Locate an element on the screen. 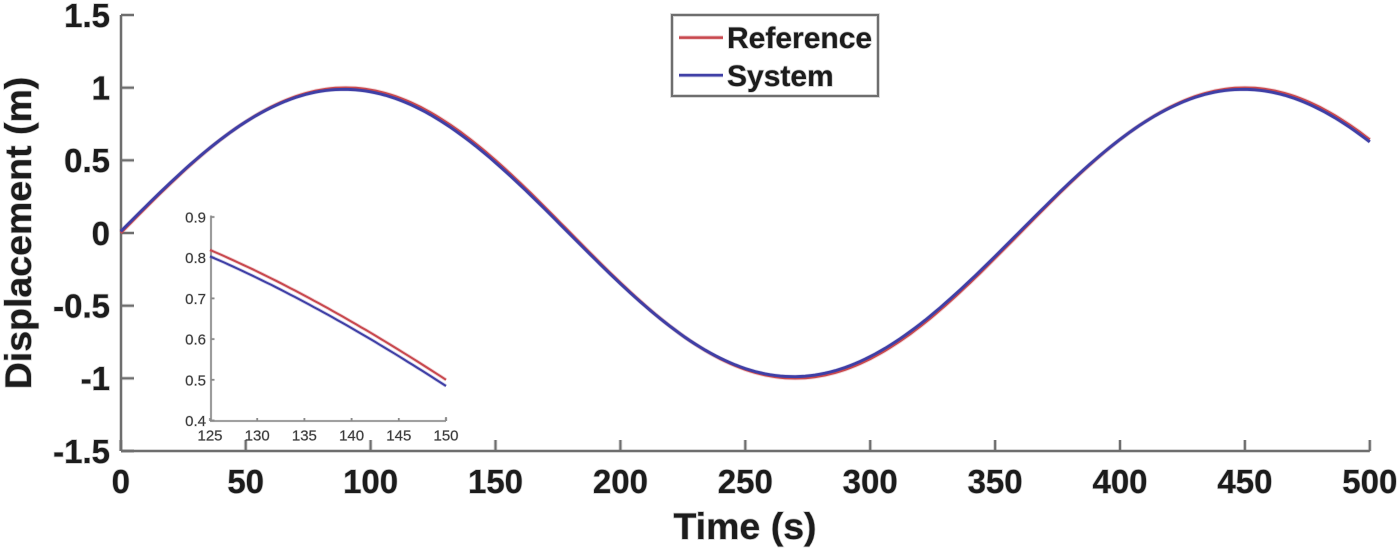 This screenshot has height=551, width=1400. svg-text: 130 is located at coordinates (257, 436).